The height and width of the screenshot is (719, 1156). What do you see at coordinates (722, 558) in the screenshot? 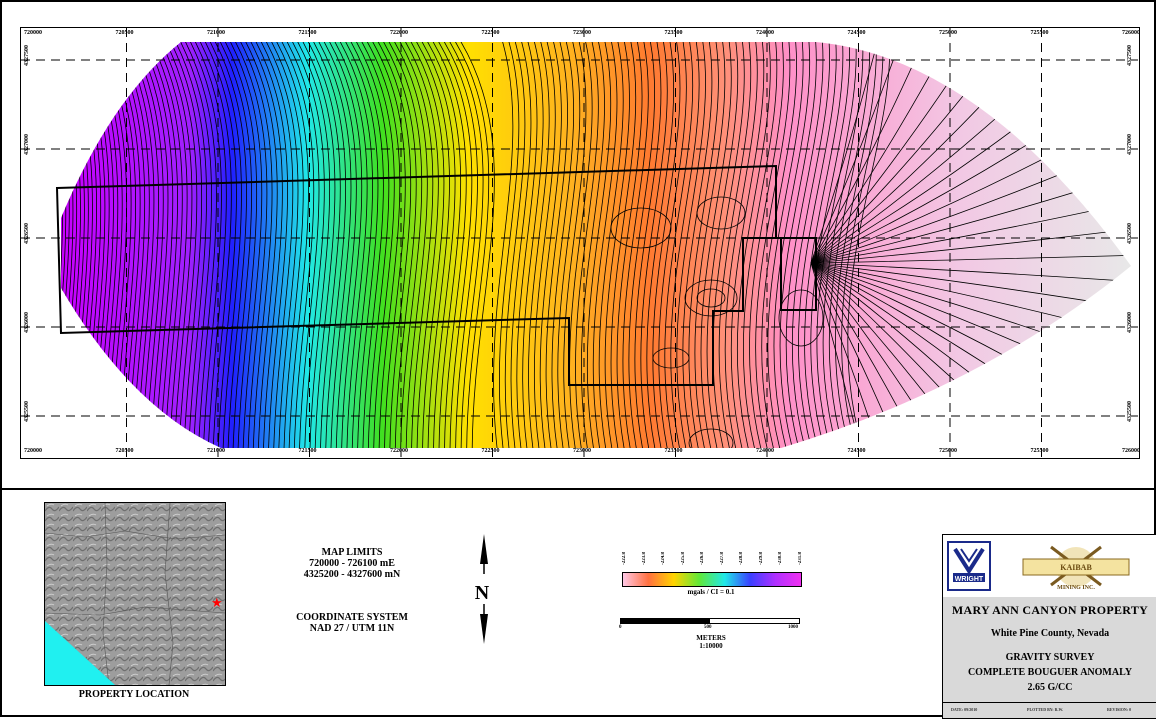
I see `legend-tick: -227.8` at bounding box center [722, 558].